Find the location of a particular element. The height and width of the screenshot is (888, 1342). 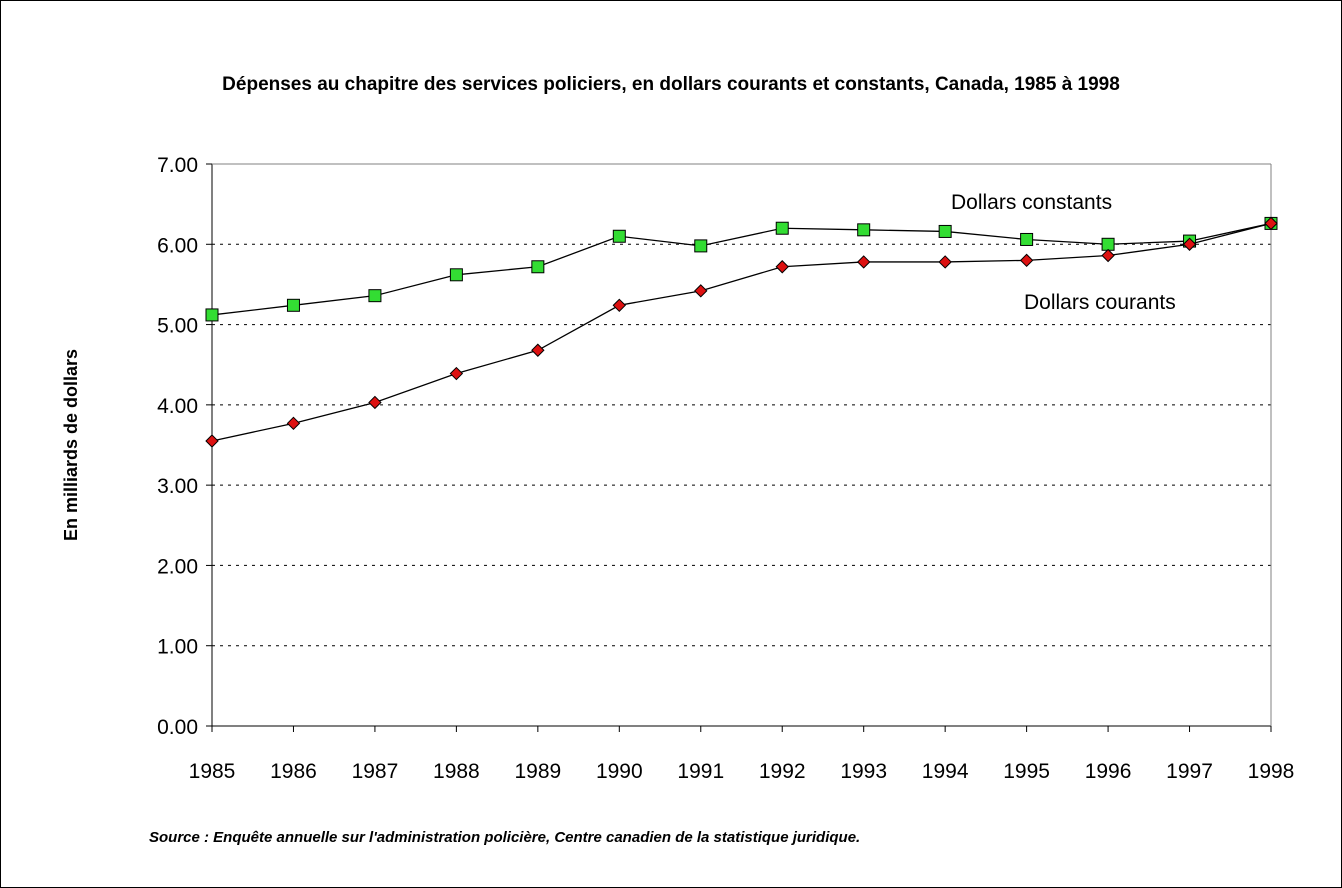

y-tick-label: 7.00 is located at coordinates (177, 165).